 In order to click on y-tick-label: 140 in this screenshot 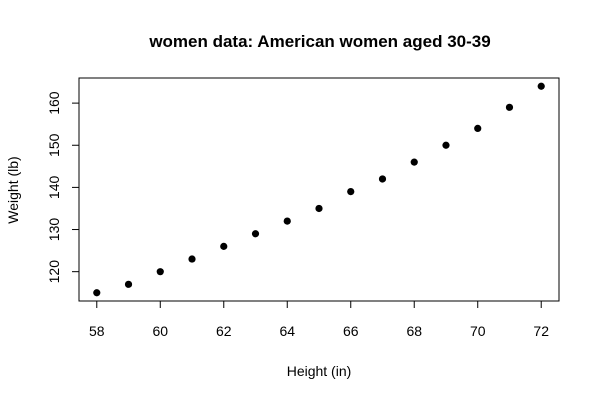, I will do `click(54, 188)`.